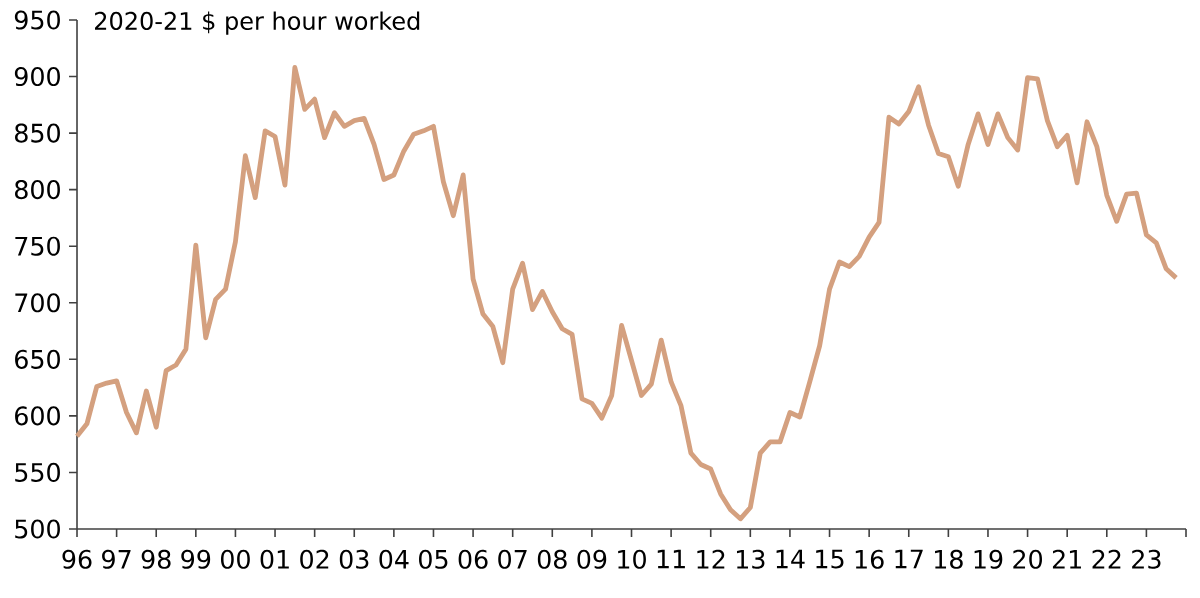 This screenshot has height=598, width=1200. Describe the element at coordinates (790, 559) in the screenshot. I see `x-tick-label: 14` at that location.